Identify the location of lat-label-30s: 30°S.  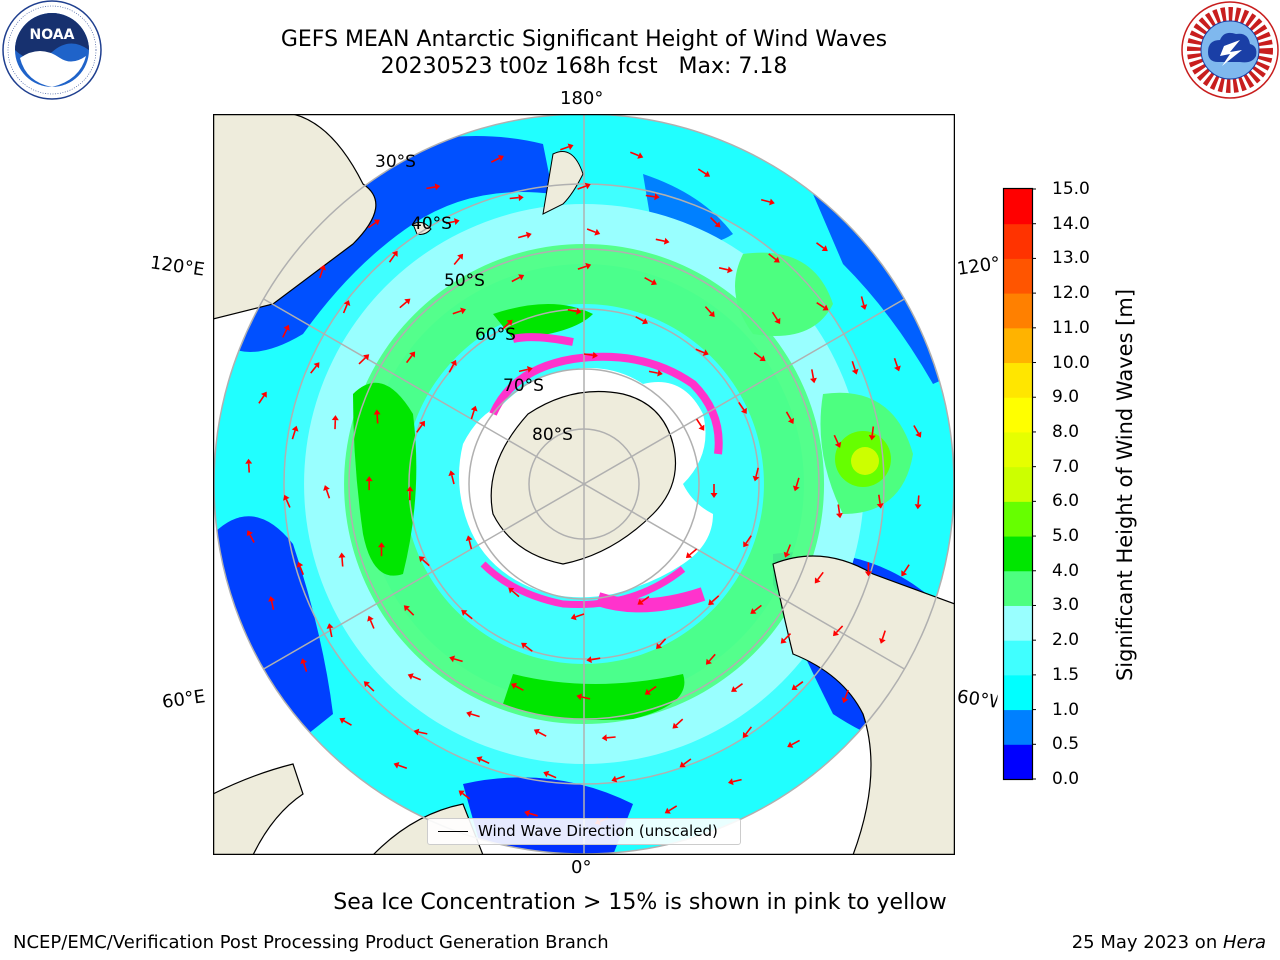
(395, 162).